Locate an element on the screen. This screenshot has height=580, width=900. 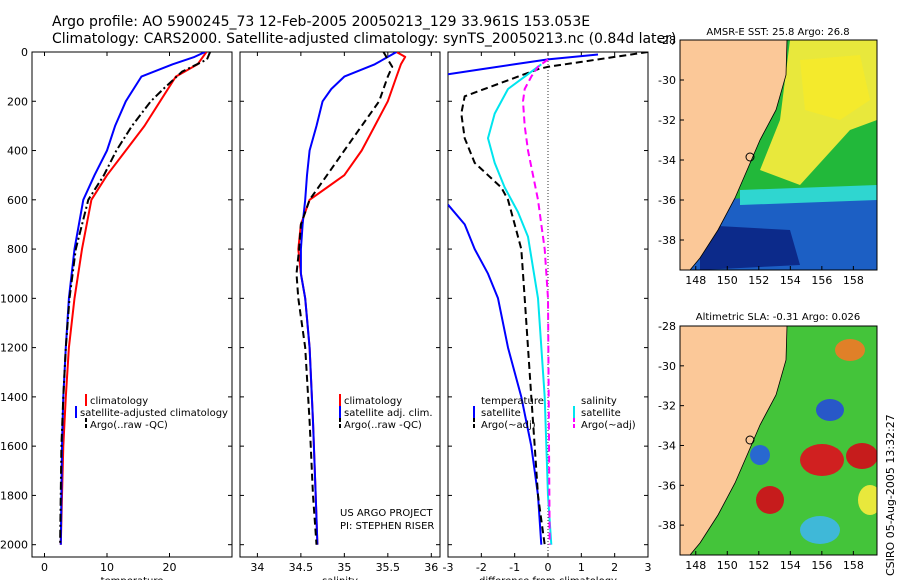
map-sla-yellow is located at coordinates (867, 500).